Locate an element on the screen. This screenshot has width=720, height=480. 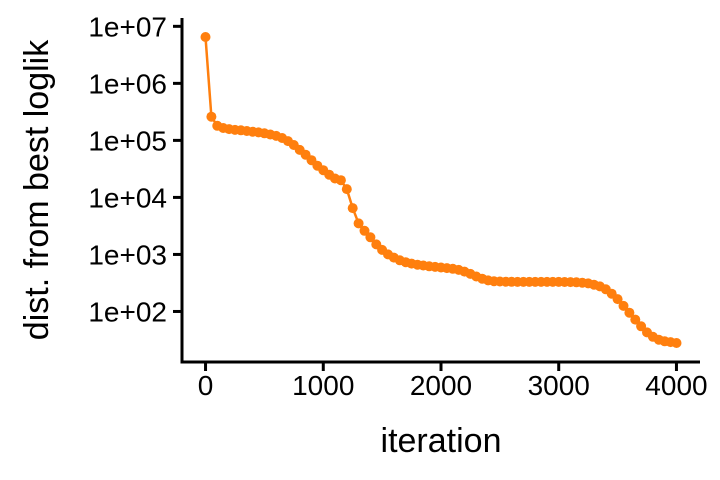
x-tick-label: 0 is located at coordinates (206, 385).